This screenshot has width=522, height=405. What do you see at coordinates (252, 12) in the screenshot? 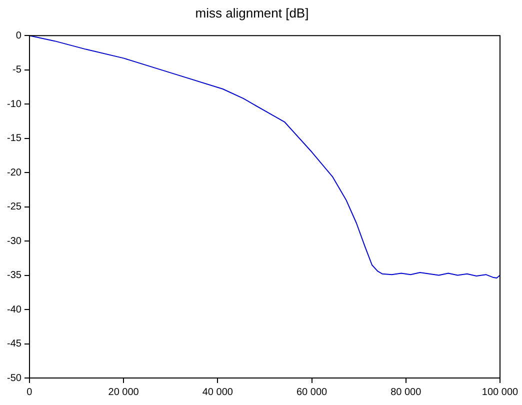
I see `chart-title: miss alignment [dB]` at bounding box center [252, 12].